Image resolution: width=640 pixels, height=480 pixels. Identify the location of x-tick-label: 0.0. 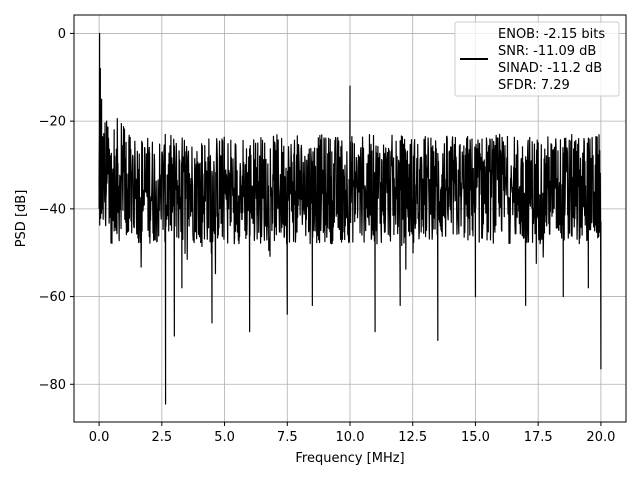
(99, 437).